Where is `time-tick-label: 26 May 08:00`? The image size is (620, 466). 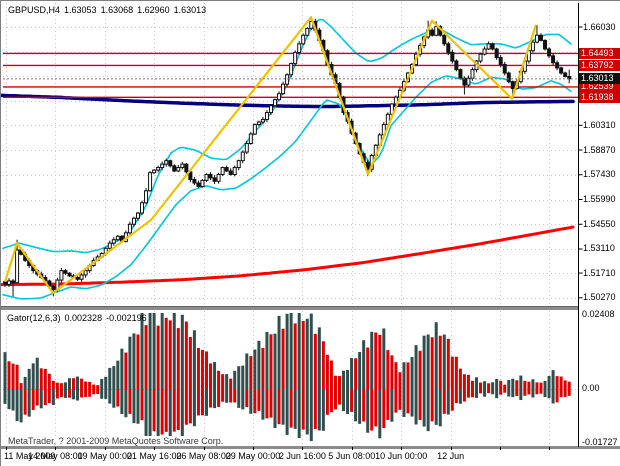
time-tick-label: 26 May 08:00 is located at coordinates (203, 456).